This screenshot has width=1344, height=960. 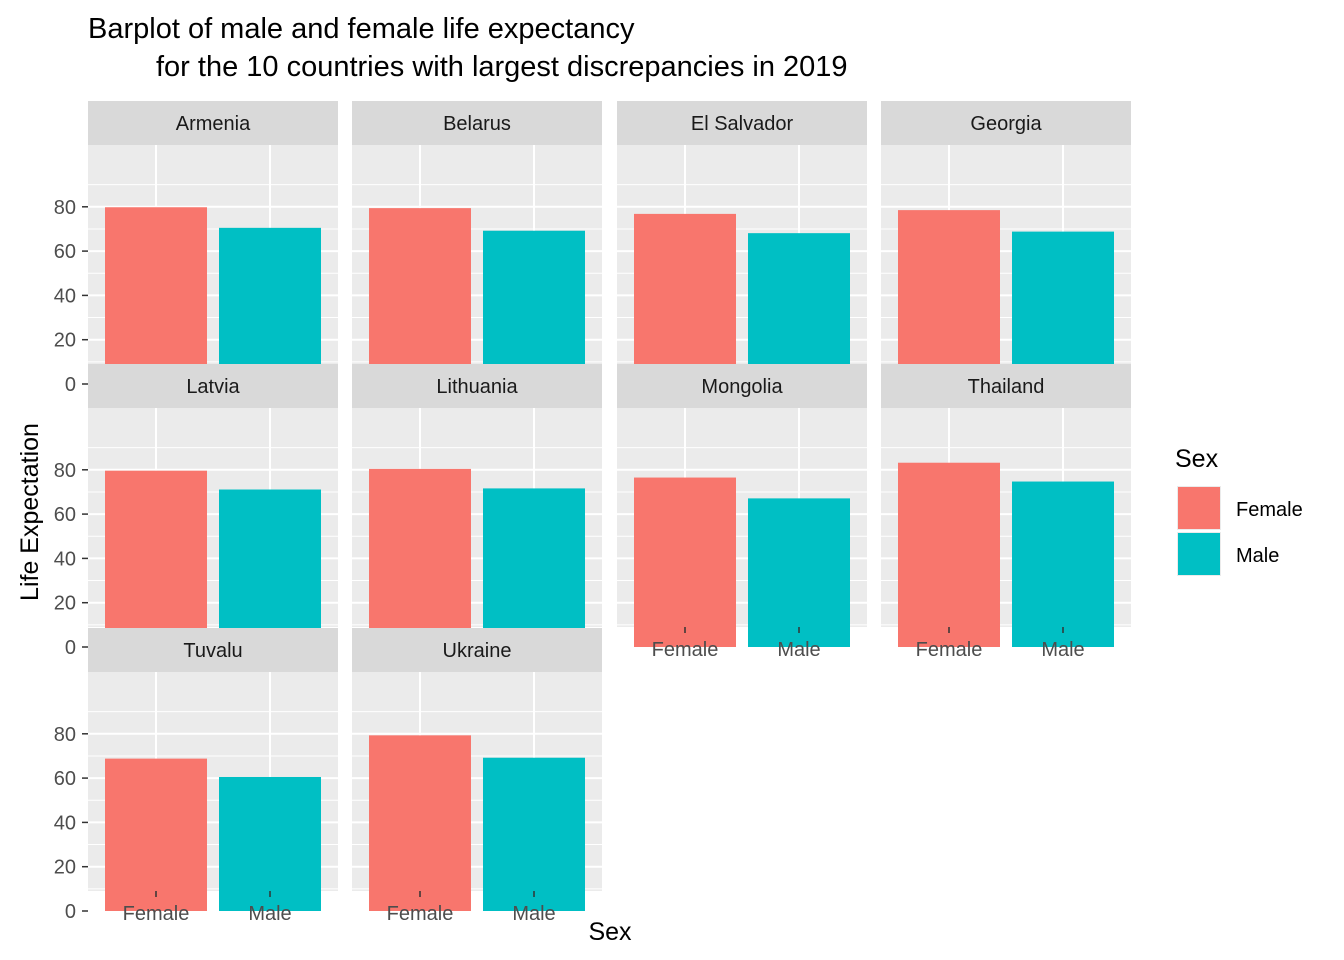 I want to click on facet-panel: Mongolia Female Male, so click(x=742, y=512).